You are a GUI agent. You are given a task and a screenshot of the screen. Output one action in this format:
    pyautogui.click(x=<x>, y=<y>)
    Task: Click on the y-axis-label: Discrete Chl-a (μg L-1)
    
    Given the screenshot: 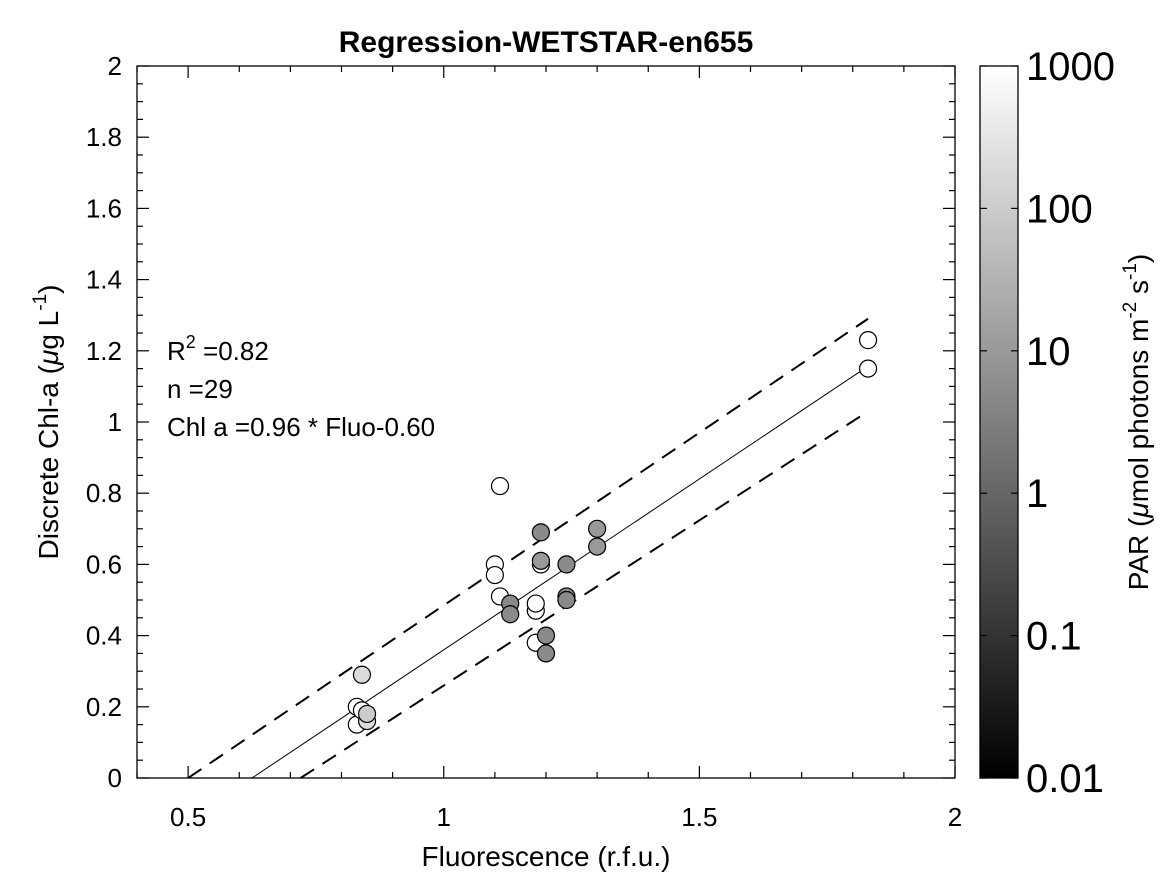 What is the action you would take?
    pyautogui.click(x=47, y=422)
    